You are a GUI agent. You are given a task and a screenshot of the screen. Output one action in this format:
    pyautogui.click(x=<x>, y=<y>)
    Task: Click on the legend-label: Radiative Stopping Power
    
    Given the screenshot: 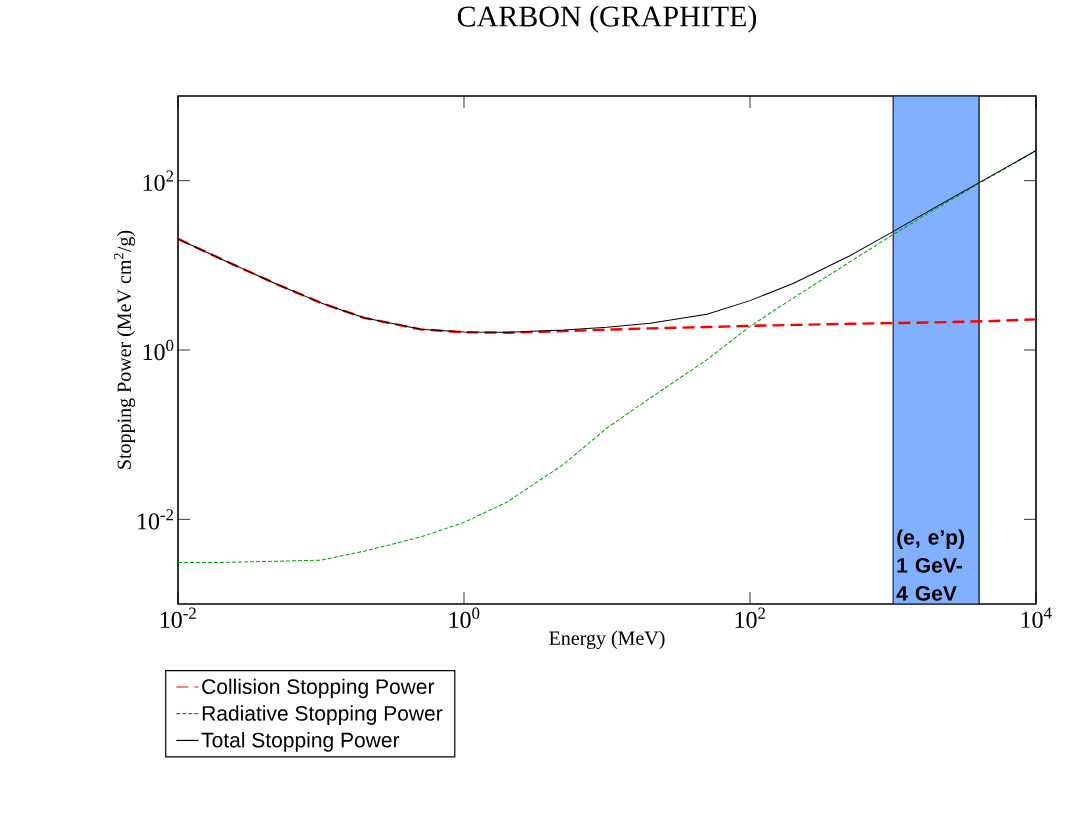 What is the action you would take?
    pyautogui.click(x=322, y=715)
    